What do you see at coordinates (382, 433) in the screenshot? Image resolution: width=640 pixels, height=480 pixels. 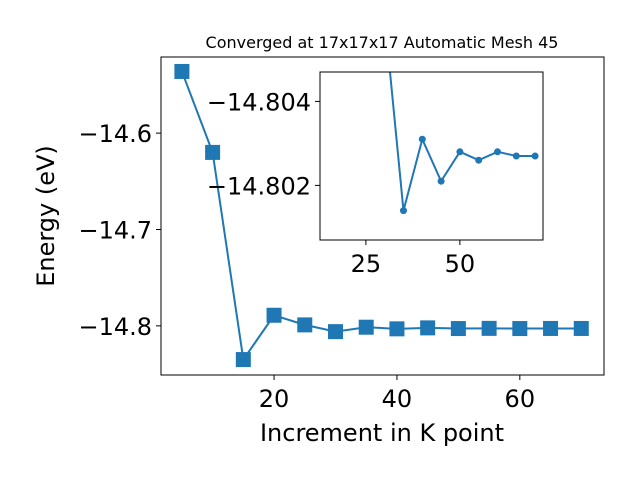 I see `x-axis-label: Increment in K point` at bounding box center [382, 433].